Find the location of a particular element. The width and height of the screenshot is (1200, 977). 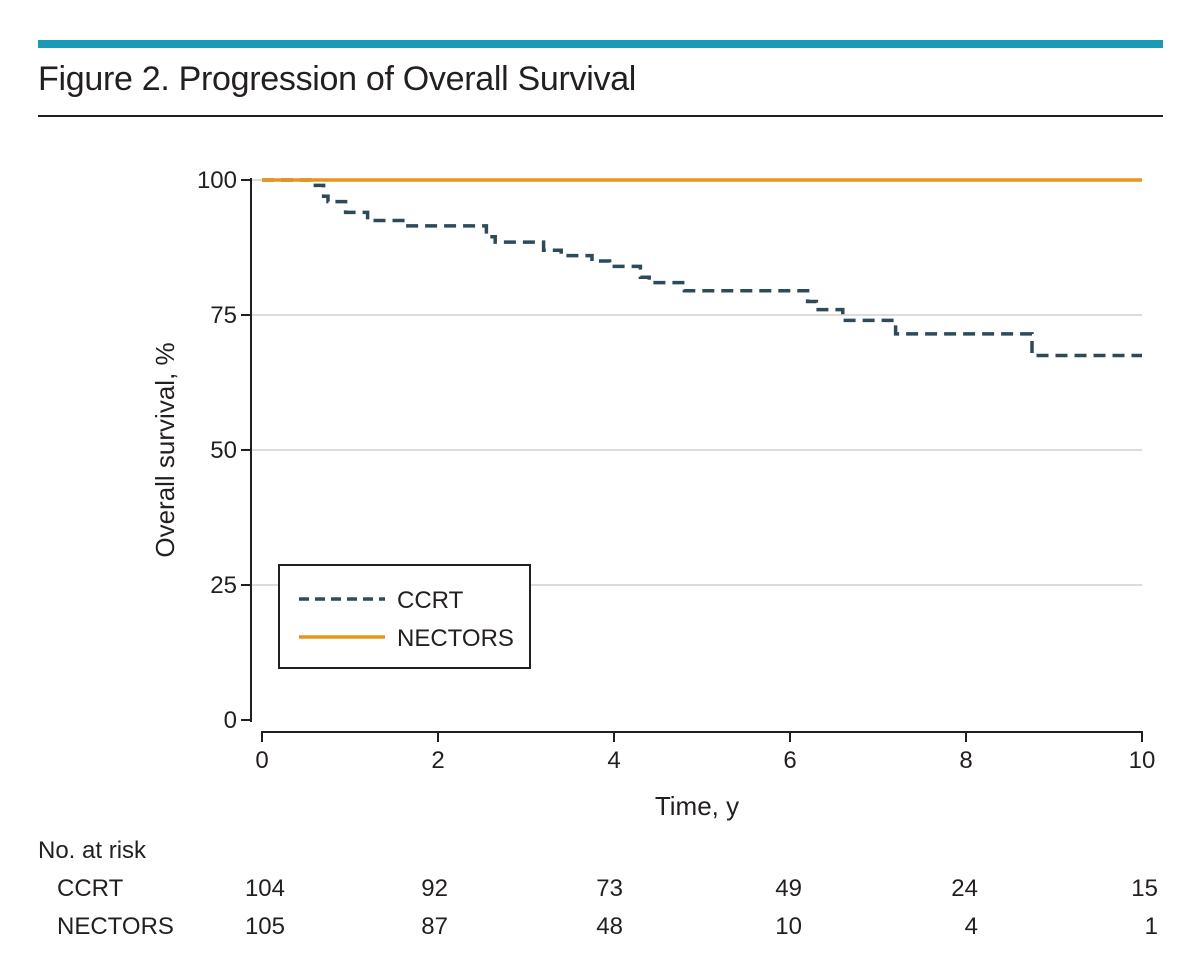

x-tick-label-4: 4 is located at coordinates (613, 760).